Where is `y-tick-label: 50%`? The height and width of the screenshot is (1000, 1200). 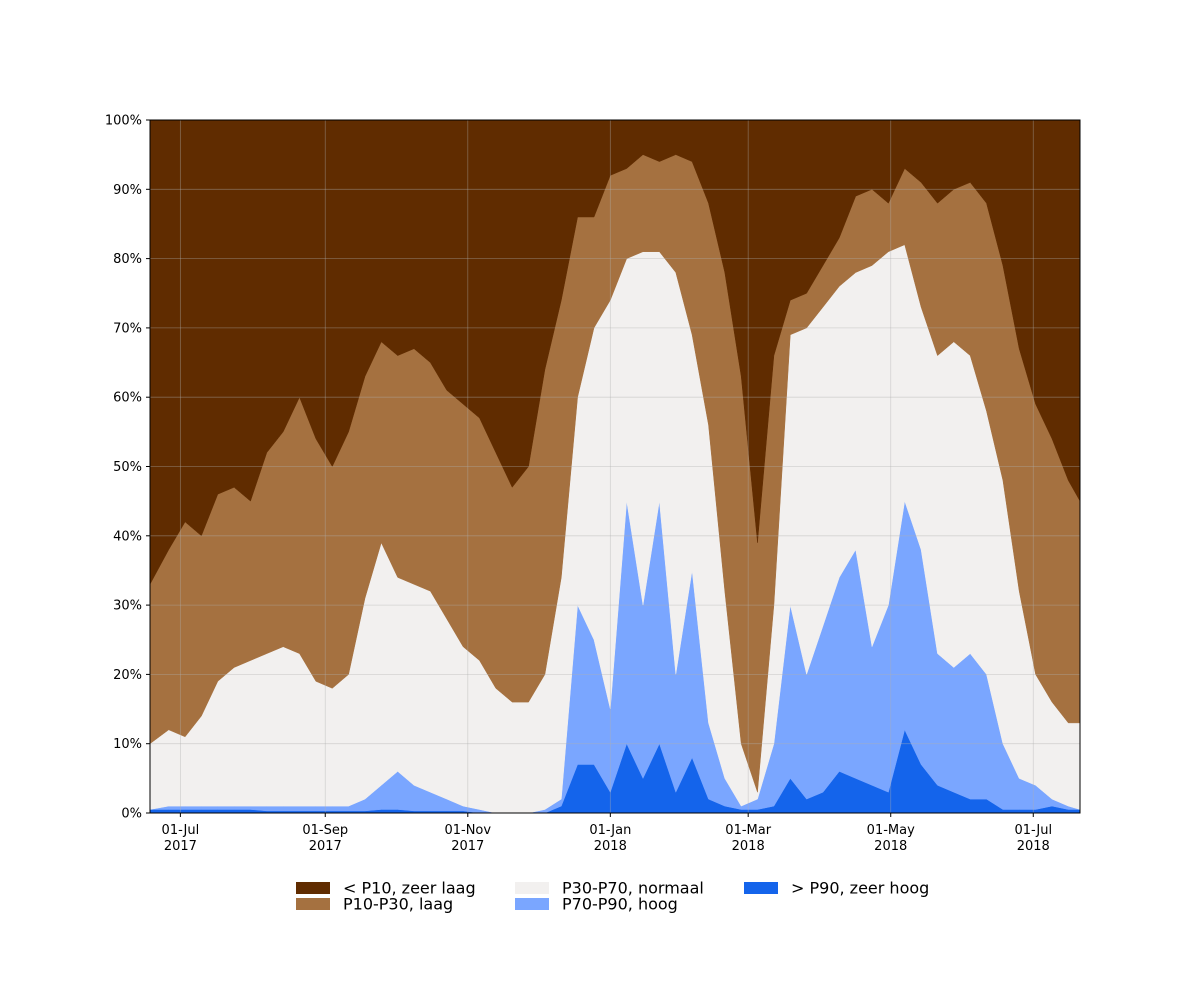
y-tick-label: 50% is located at coordinates (127, 467).